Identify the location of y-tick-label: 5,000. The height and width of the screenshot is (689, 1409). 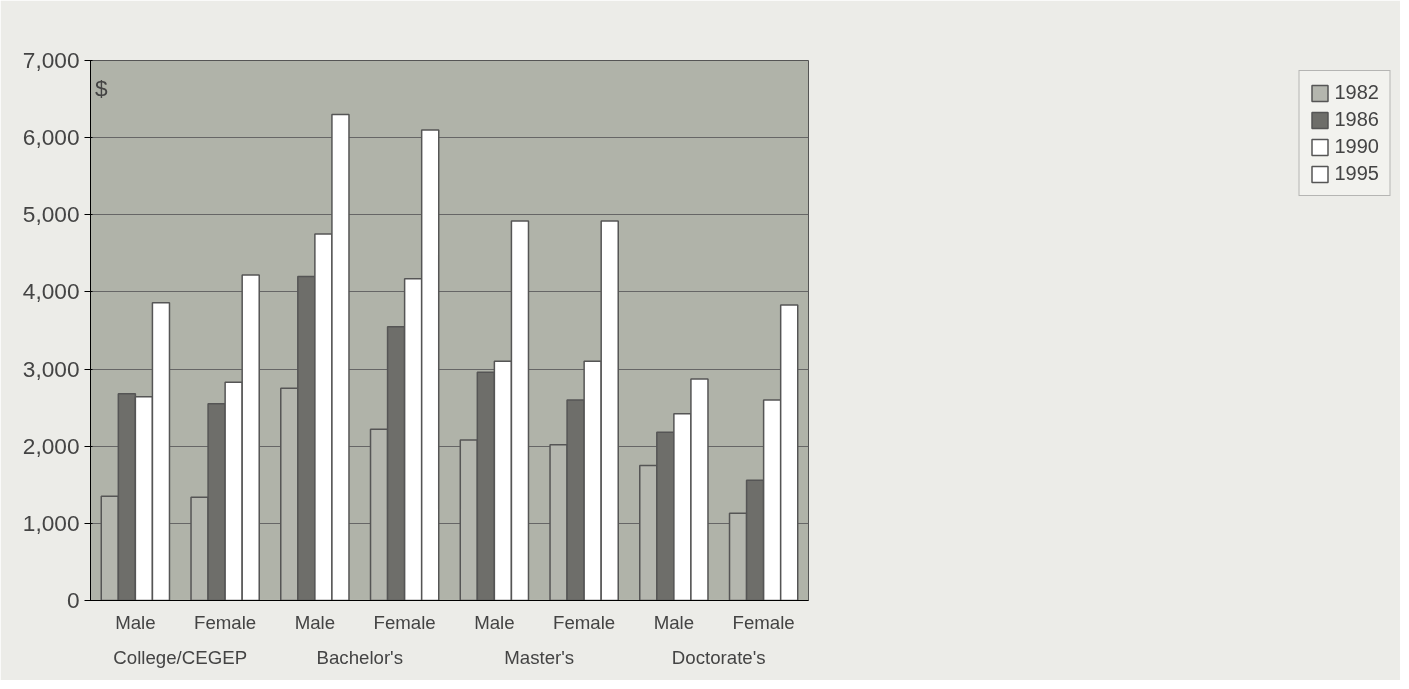
(51, 214).